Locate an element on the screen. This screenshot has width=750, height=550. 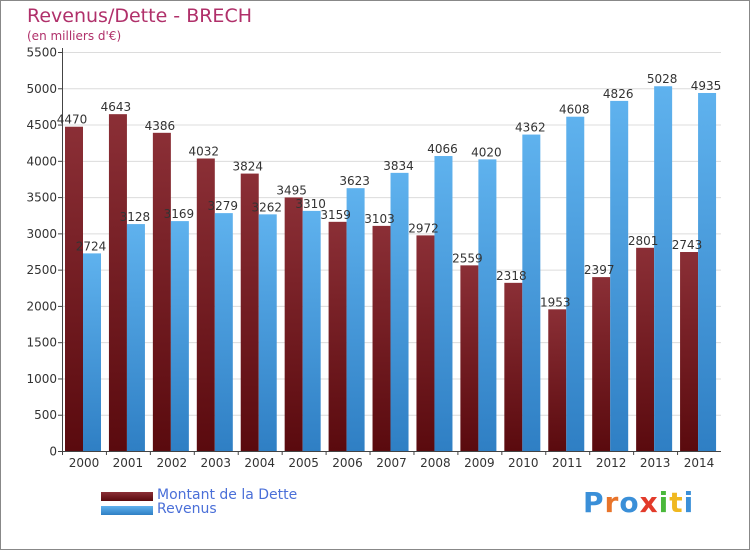
data-label-dette: 4386 is located at coordinates (160, 126).